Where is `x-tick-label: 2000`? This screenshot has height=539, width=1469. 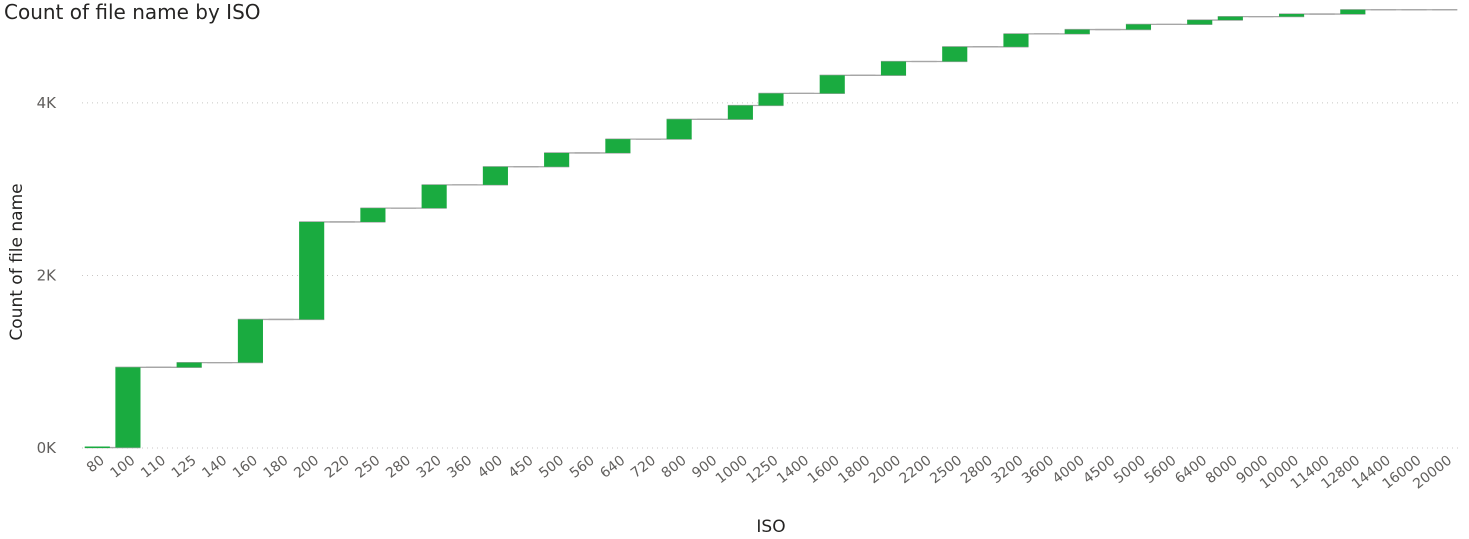
x-tick-label: 2000 is located at coordinates (885, 470).